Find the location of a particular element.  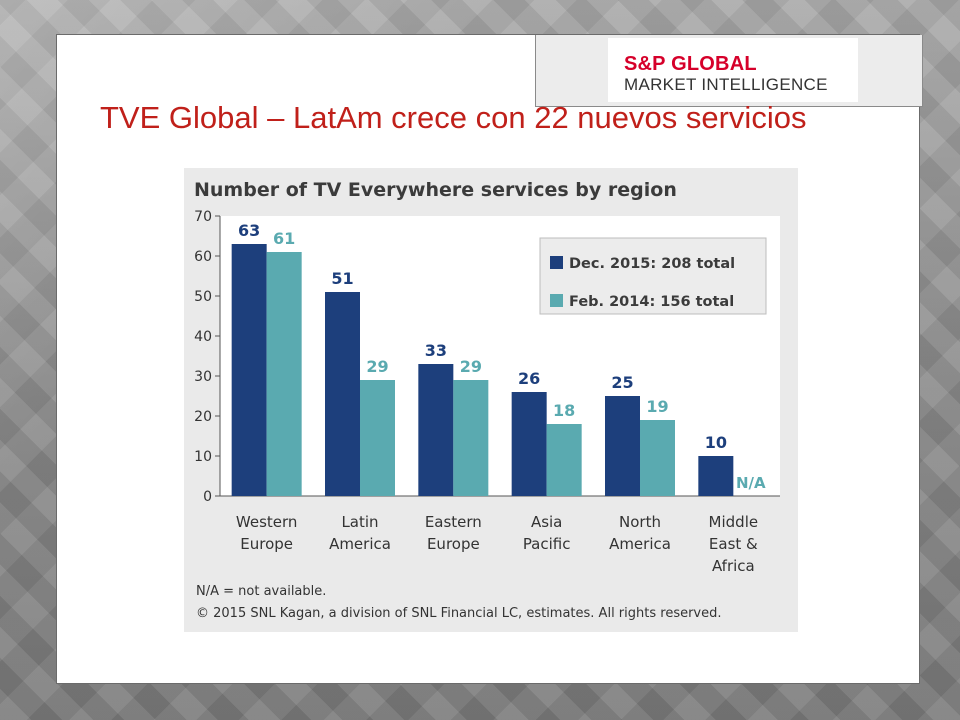

legend-label: Dec. 2015: 208 total is located at coordinates (652, 264).